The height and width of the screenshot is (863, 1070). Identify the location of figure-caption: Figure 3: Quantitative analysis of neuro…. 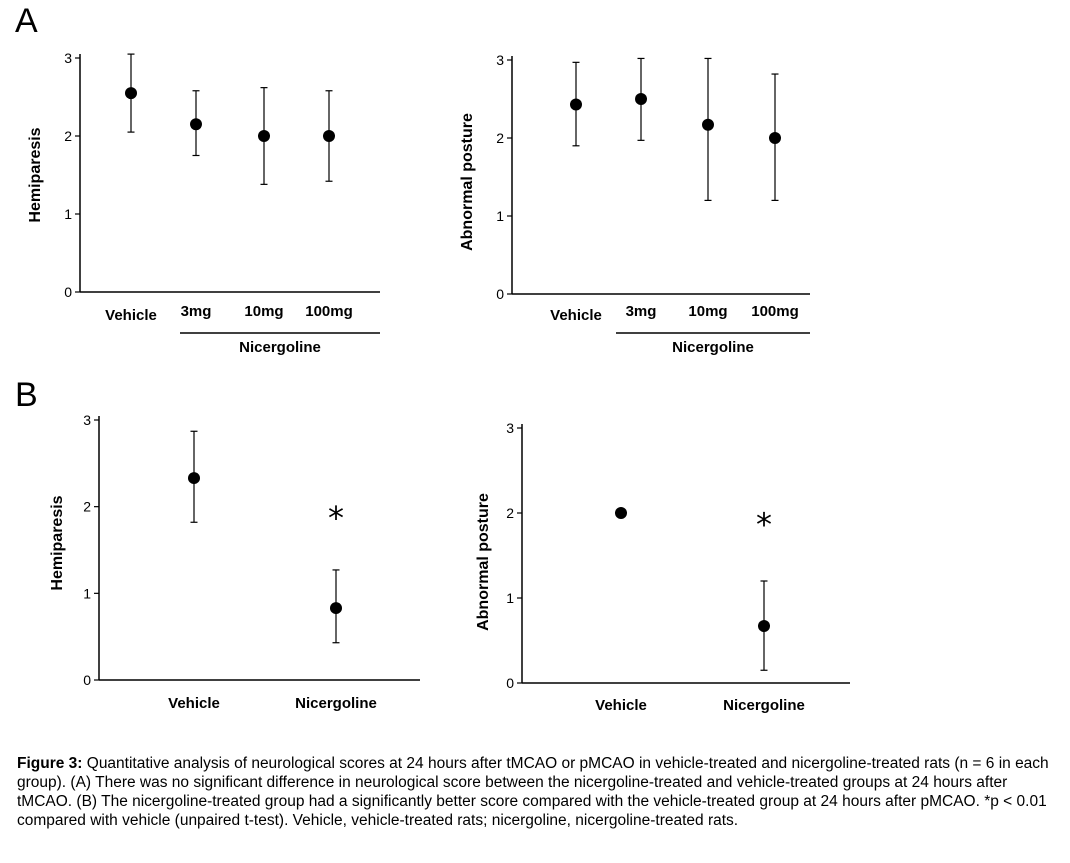
(537, 792).